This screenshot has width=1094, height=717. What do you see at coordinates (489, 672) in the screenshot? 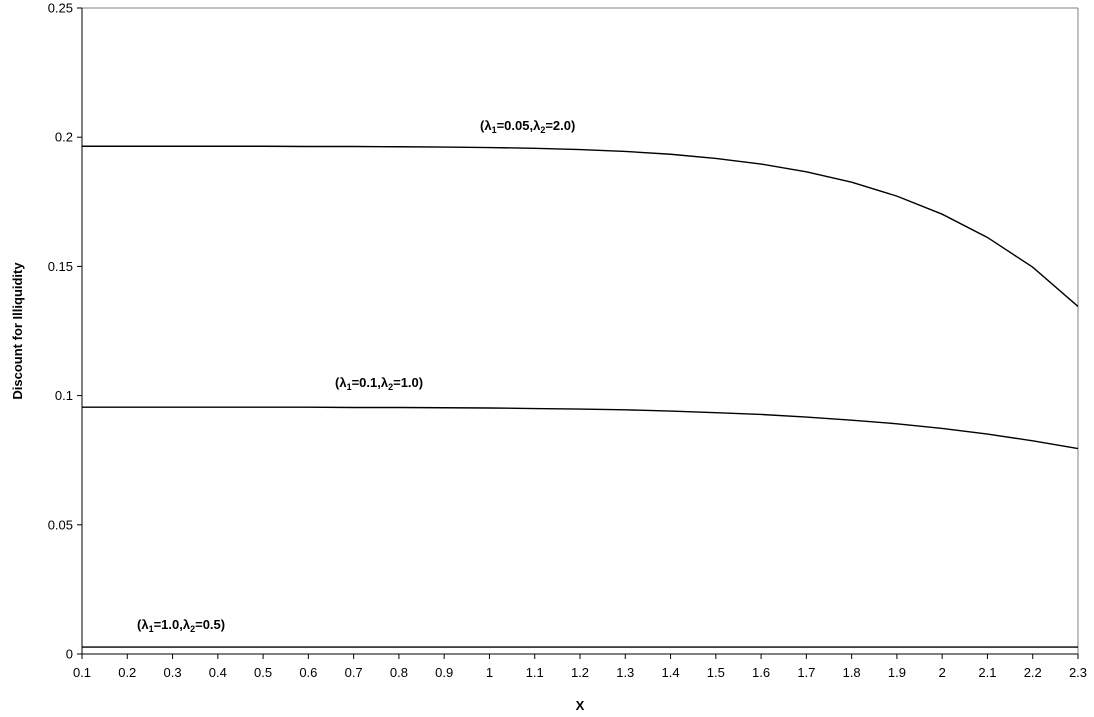
I see `x-tick-label: 1` at bounding box center [489, 672].